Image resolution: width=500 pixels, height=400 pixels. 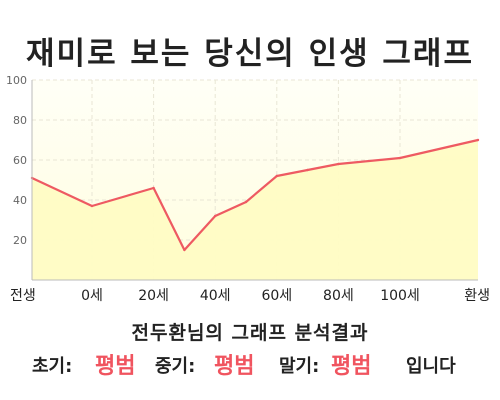 I want to click on data-point-60세, so click(x=276, y=176).